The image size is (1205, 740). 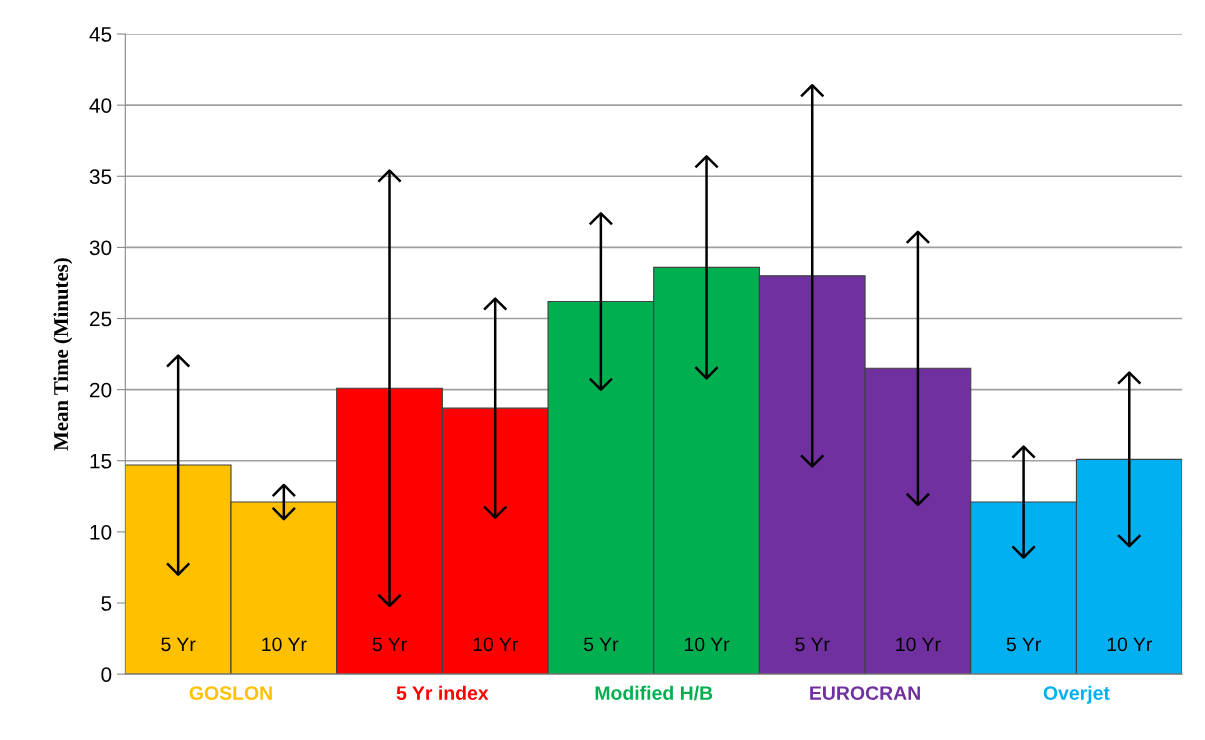 What do you see at coordinates (101, 390) in the screenshot?
I see `y-tick-label: 20` at bounding box center [101, 390].